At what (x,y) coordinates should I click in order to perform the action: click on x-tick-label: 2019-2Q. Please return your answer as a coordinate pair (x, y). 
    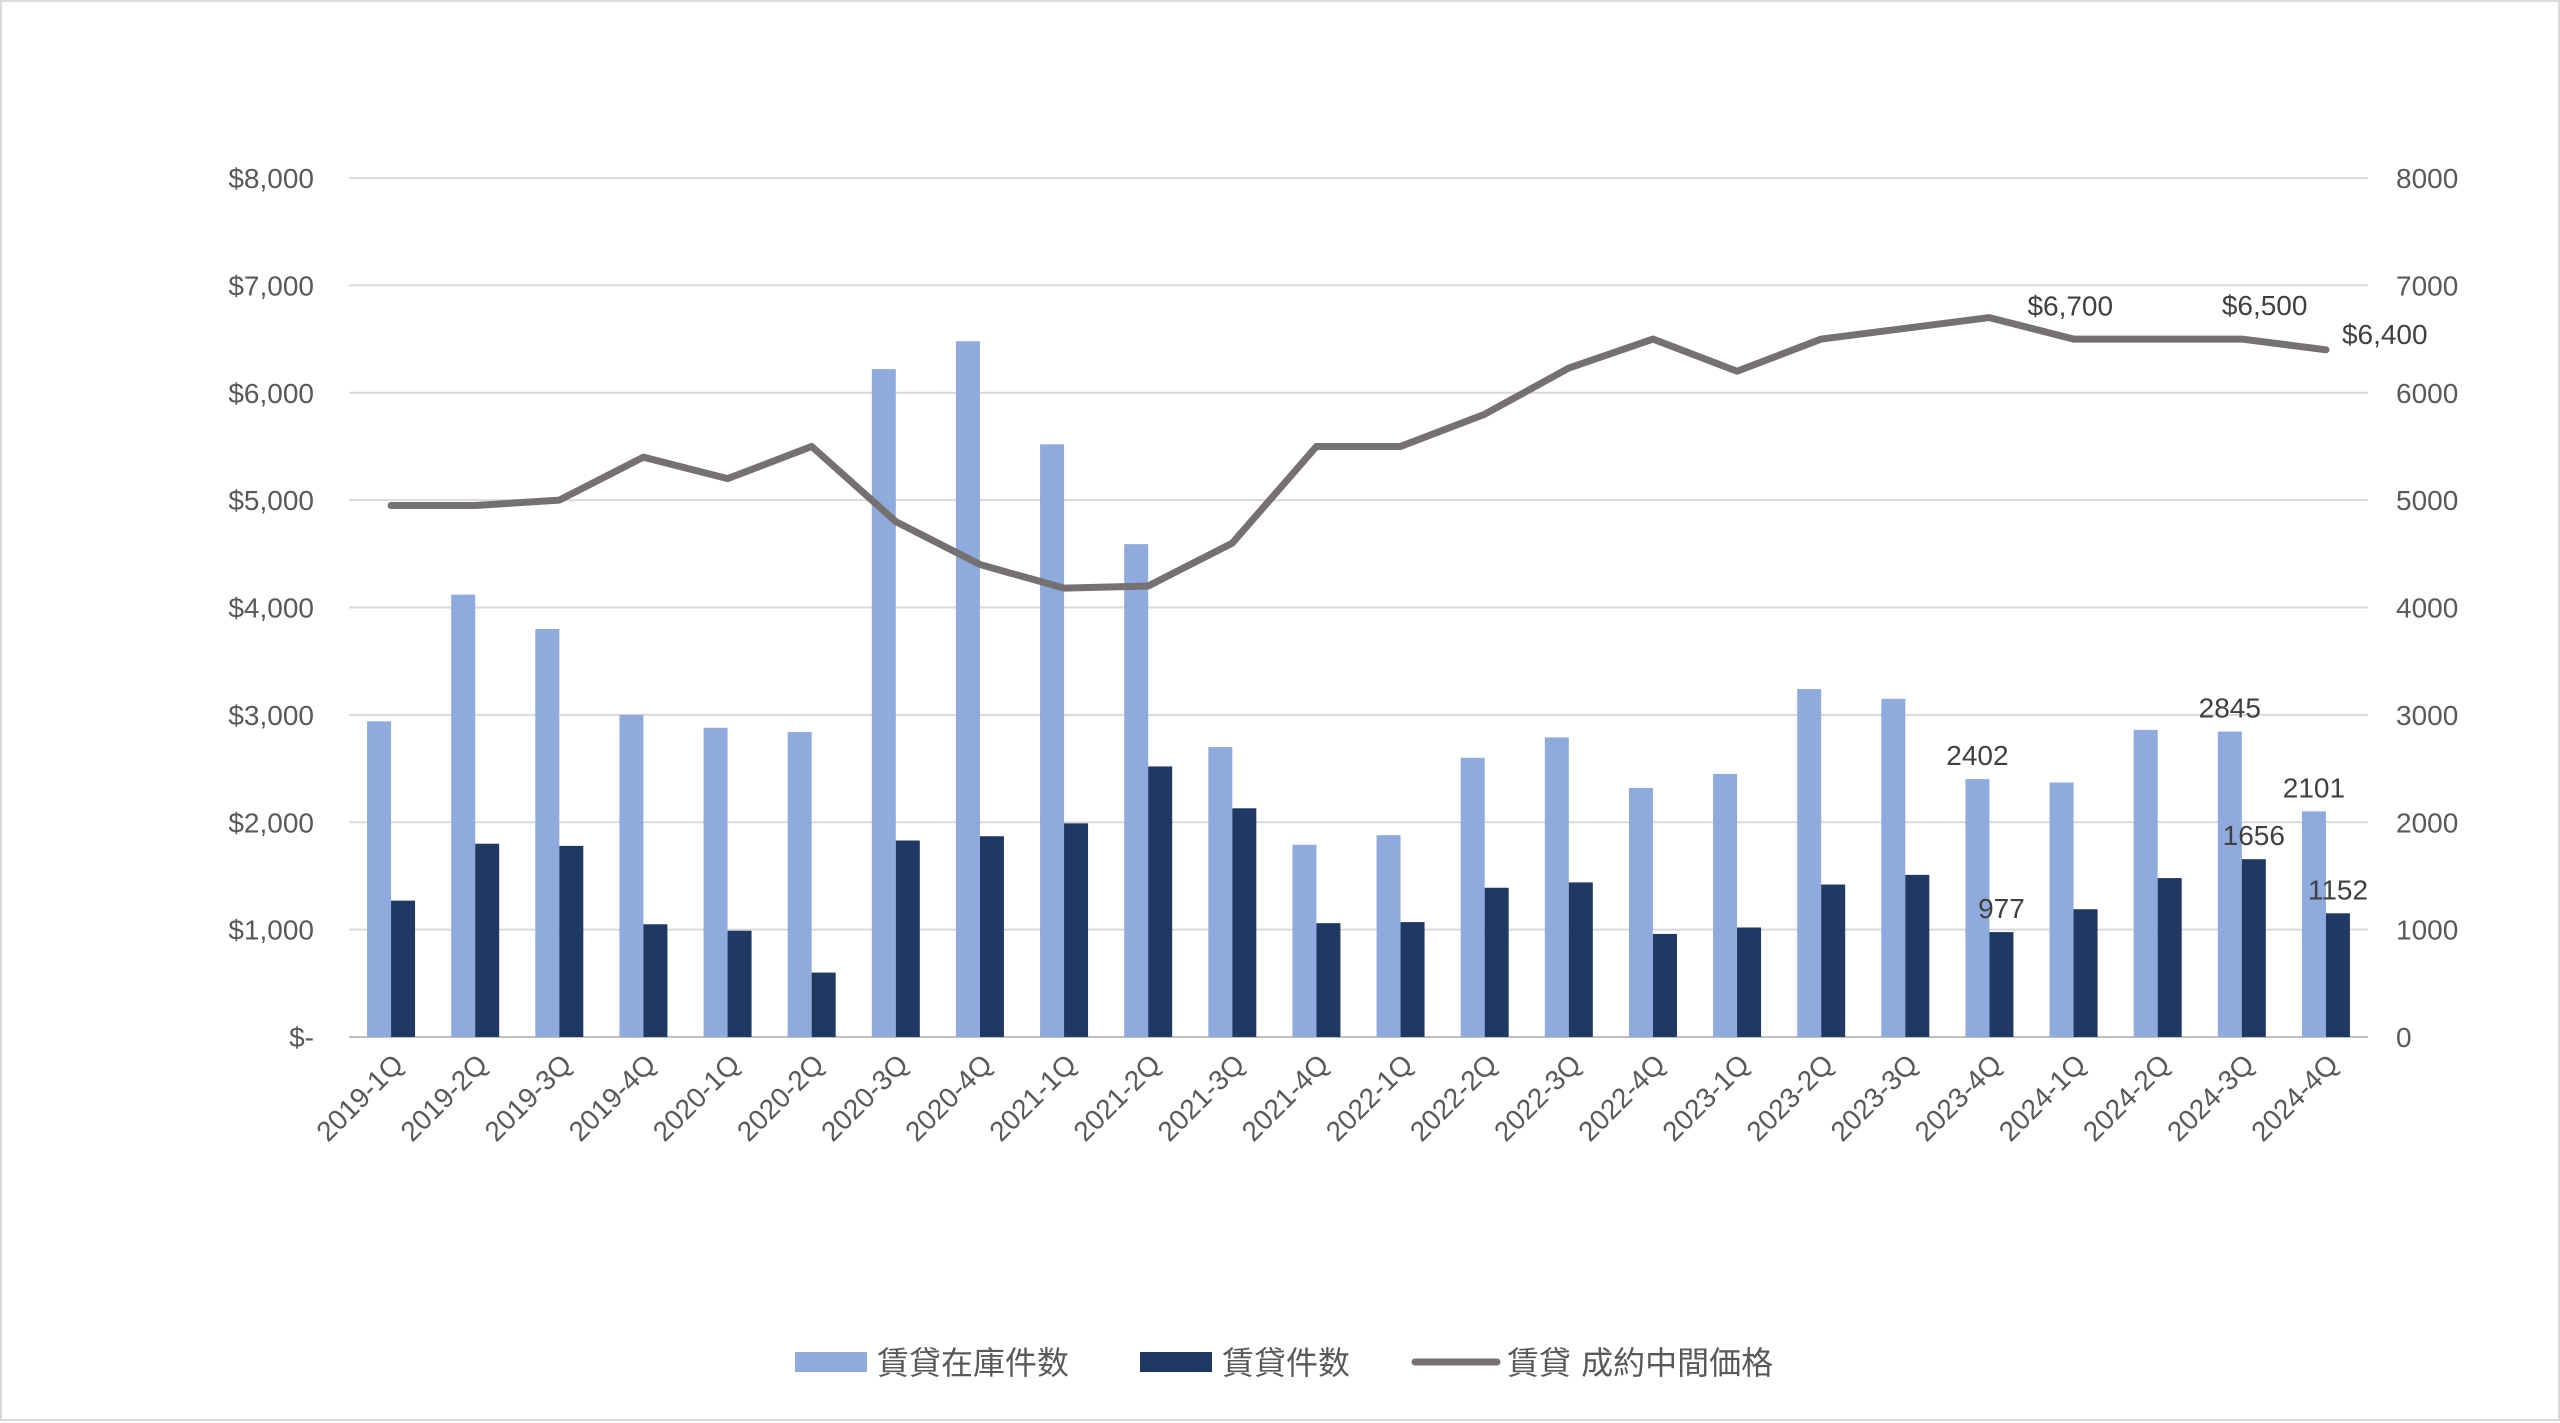
    Looking at the image, I should click on (443, 1097).